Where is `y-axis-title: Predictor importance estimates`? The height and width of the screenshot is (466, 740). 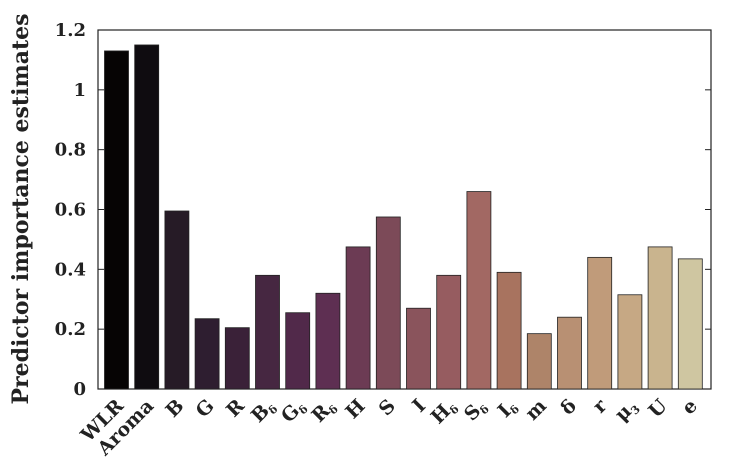 y-axis-title: Predictor importance estimates is located at coordinates (21, 208).